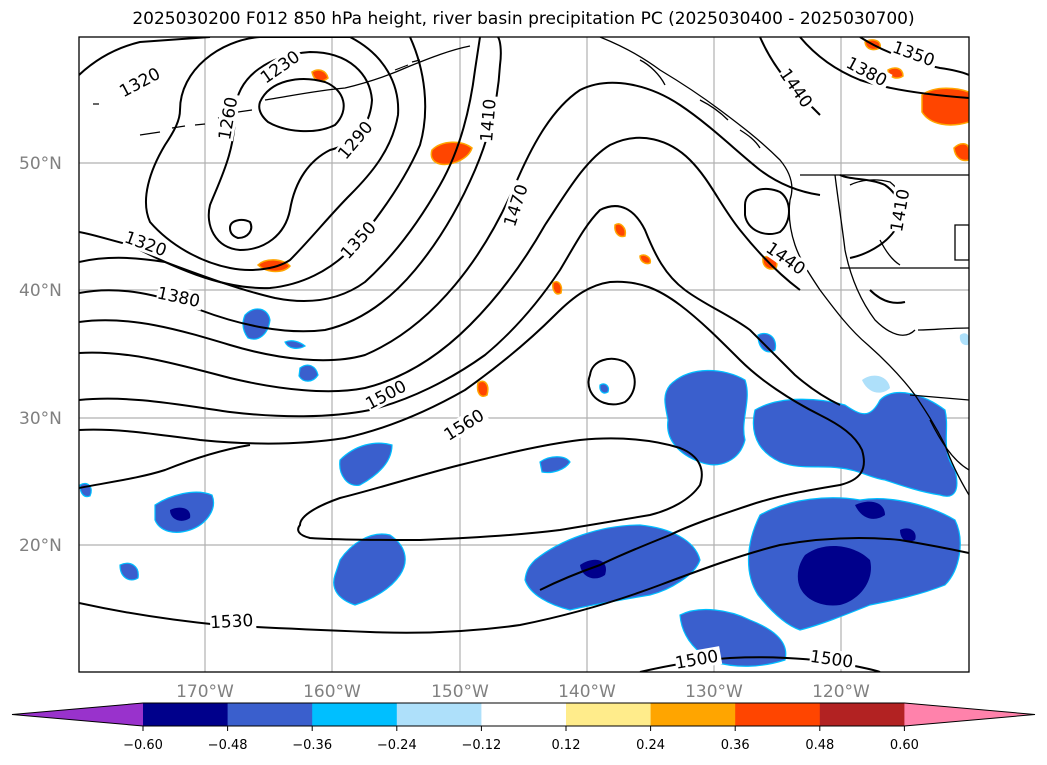 Image resolution: width=1047 pixels, height=765 pixels. Describe the element at coordinates (143, 745) in the screenshot. I see `colorbar-tick-label: −0.60` at that location.